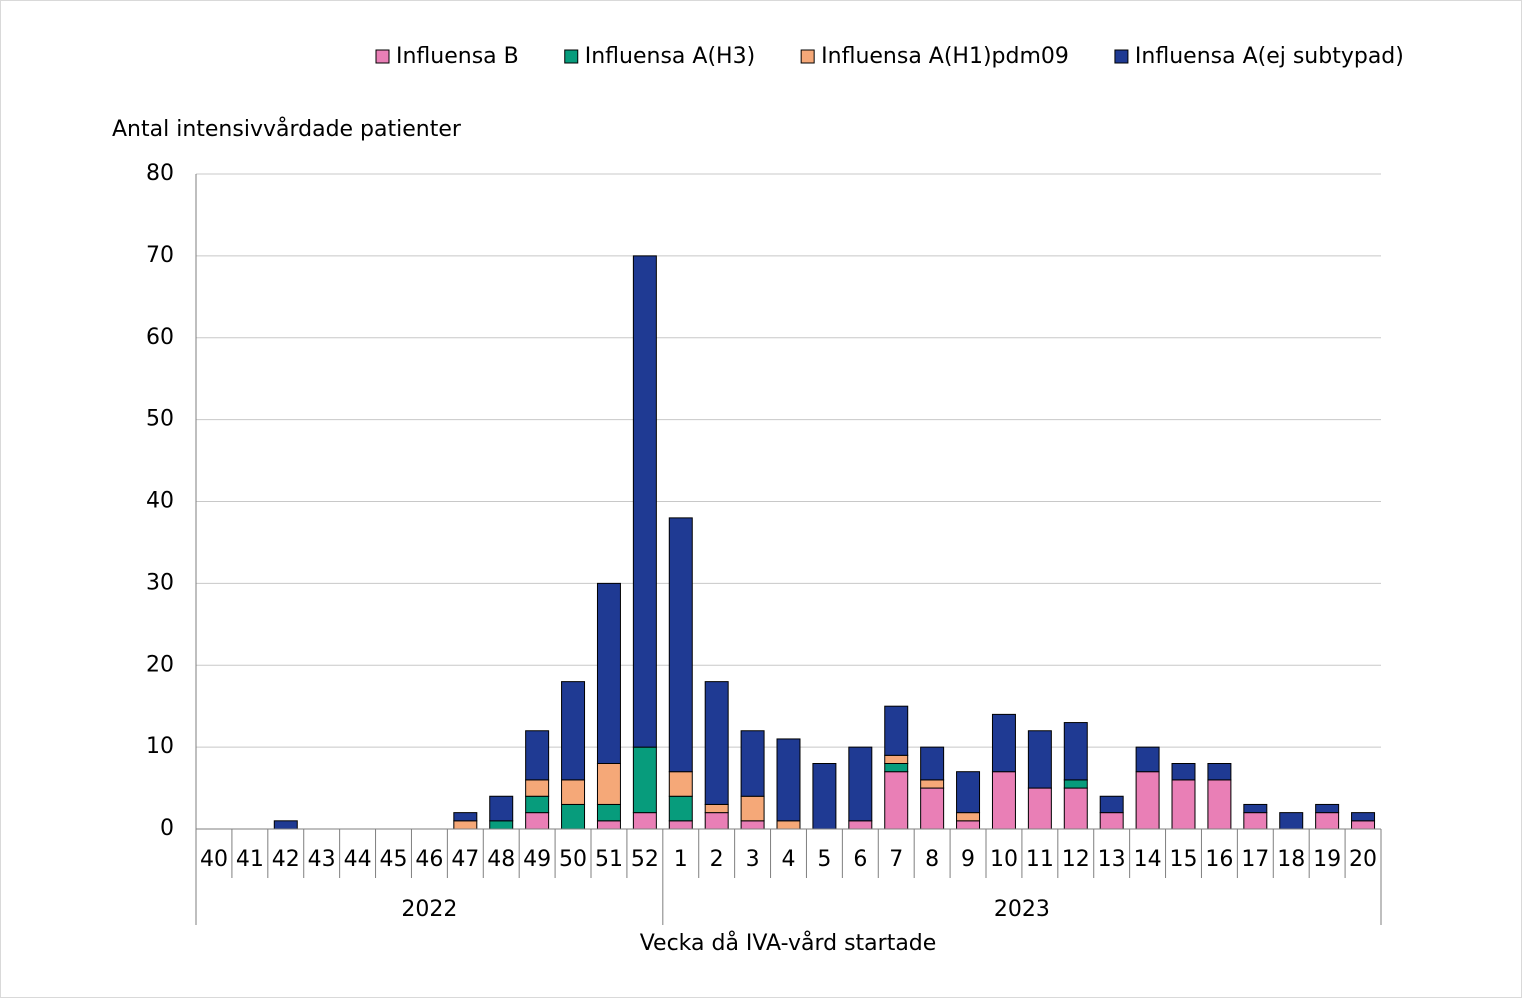  I want to click on x-tick-label: 52, so click(645, 859).